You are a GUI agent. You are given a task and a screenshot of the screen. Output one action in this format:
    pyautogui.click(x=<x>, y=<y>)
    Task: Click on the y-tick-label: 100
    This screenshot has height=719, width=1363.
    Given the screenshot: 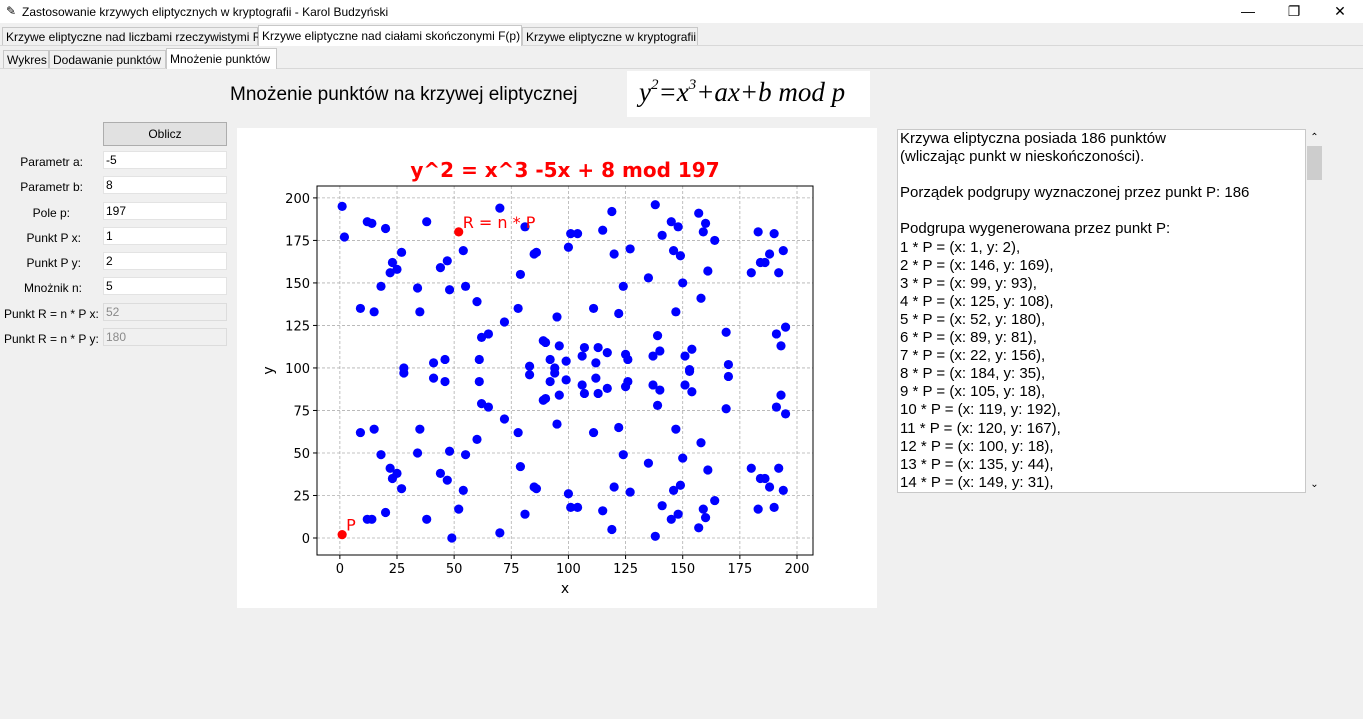 What is the action you would take?
    pyautogui.click(x=297, y=369)
    